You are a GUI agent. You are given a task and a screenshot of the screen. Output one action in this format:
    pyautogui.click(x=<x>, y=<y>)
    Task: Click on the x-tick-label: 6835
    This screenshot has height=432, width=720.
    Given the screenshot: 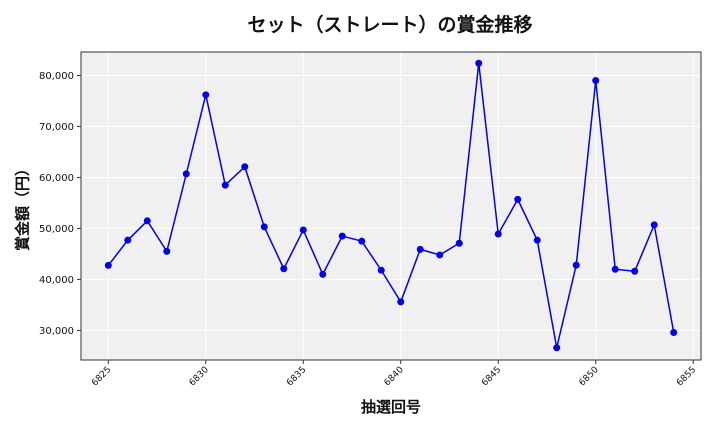 What is the action you would take?
    pyautogui.click(x=296, y=376)
    